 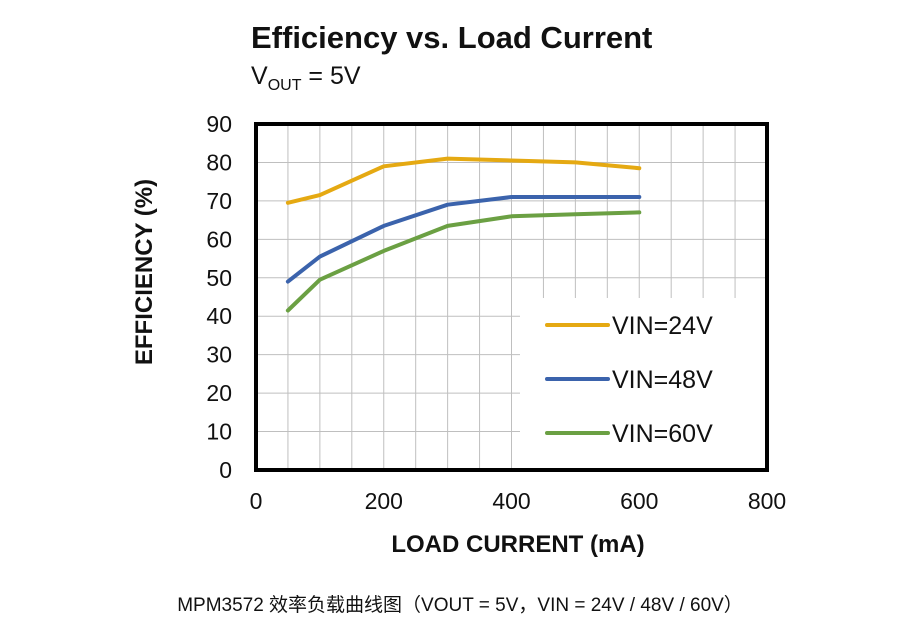 I want to click on series-line-vin-24v, so click(x=463, y=180).